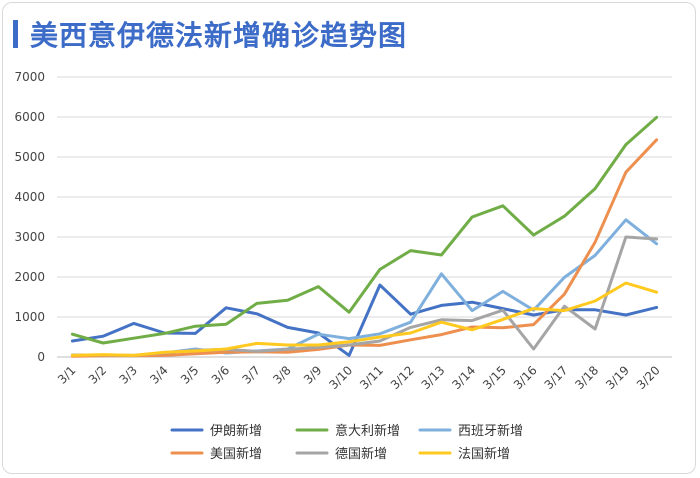  Describe the element at coordinates (29, 217) in the screenshot. I see `y-axis: 0 1000 2000 3000 4000 5000 6000 7000` at that location.